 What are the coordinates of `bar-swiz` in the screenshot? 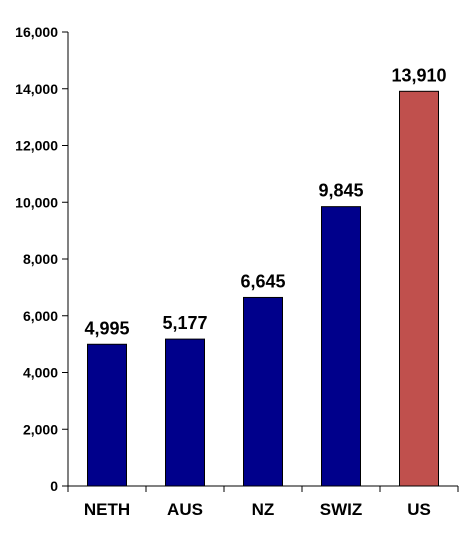 It's located at (341, 346).